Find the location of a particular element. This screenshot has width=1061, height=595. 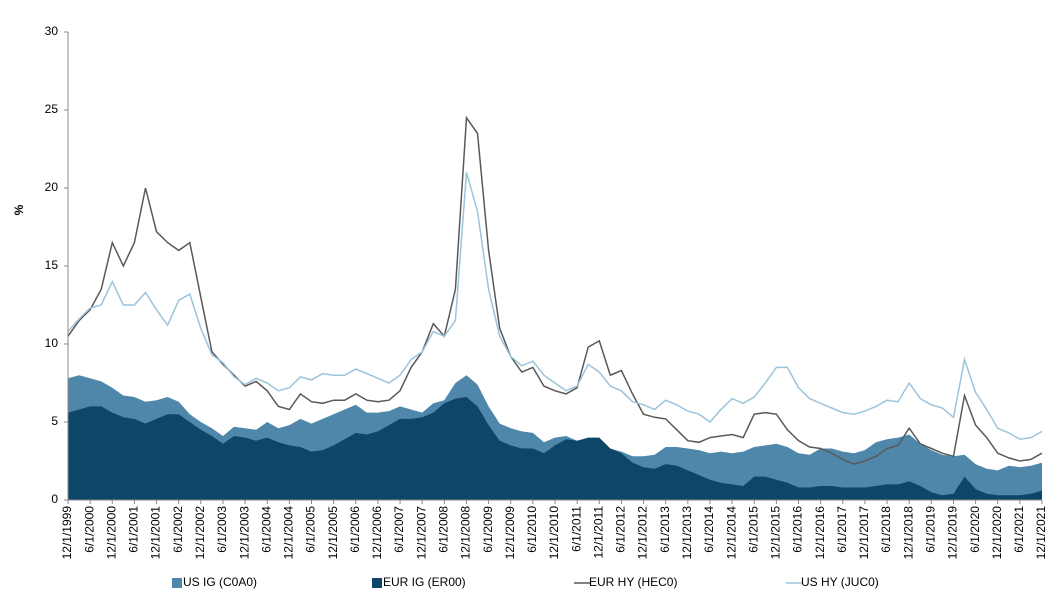

x-tick-label: 6/1/2017 is located at coordinates (842, 529).